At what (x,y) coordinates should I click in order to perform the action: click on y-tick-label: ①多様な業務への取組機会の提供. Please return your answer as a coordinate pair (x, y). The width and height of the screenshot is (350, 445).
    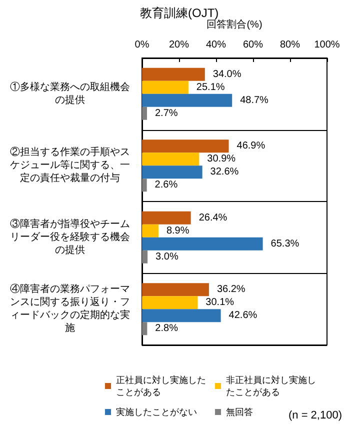
    Looking at the image, I should click on (70, 93).